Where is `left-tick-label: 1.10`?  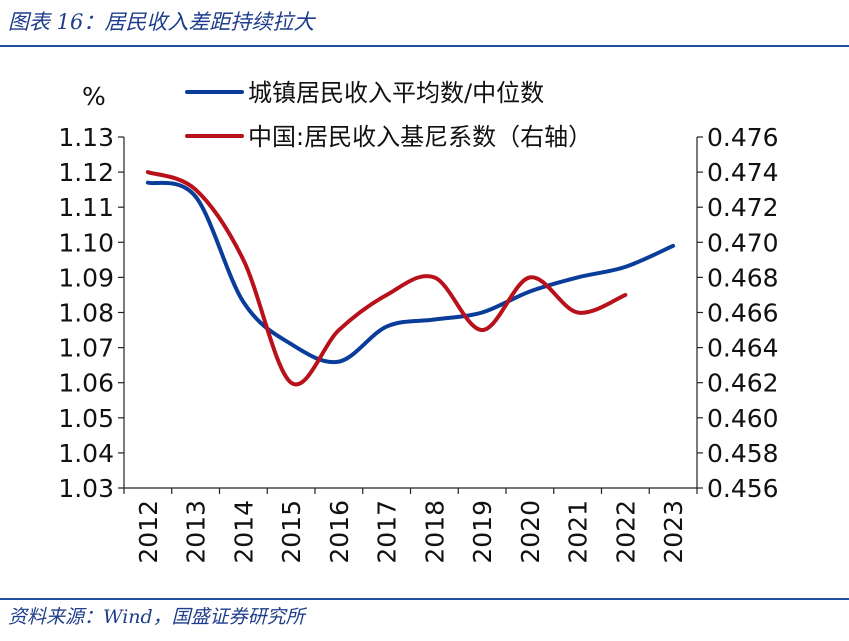
left-tick-label: 1.10 is located at coordinates (86, 242).